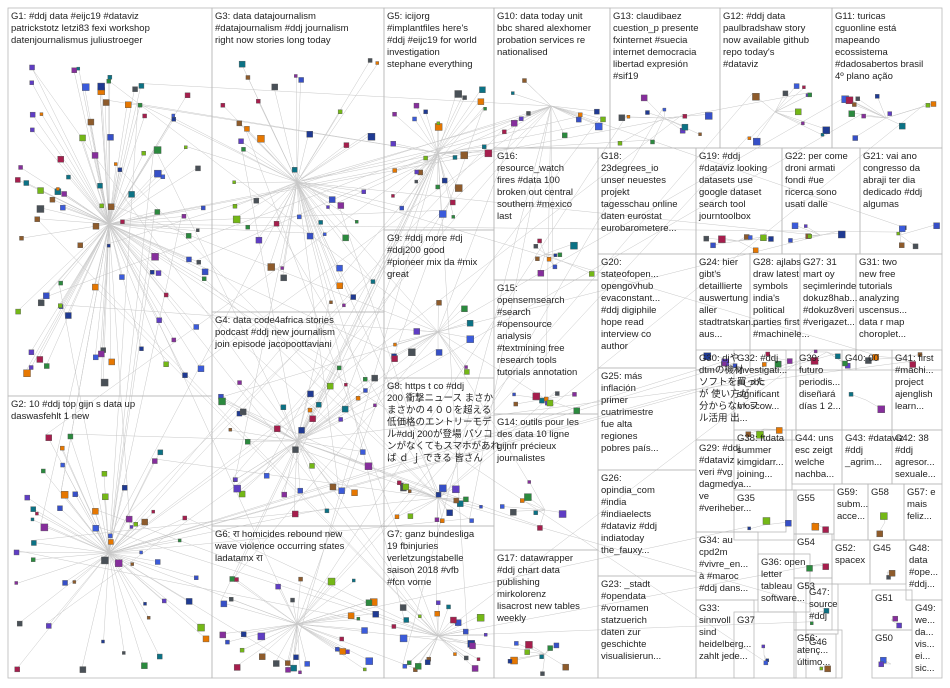  Describe the element at coordinates (513, 512) in the screenshot. I see `node-g14` at that location.